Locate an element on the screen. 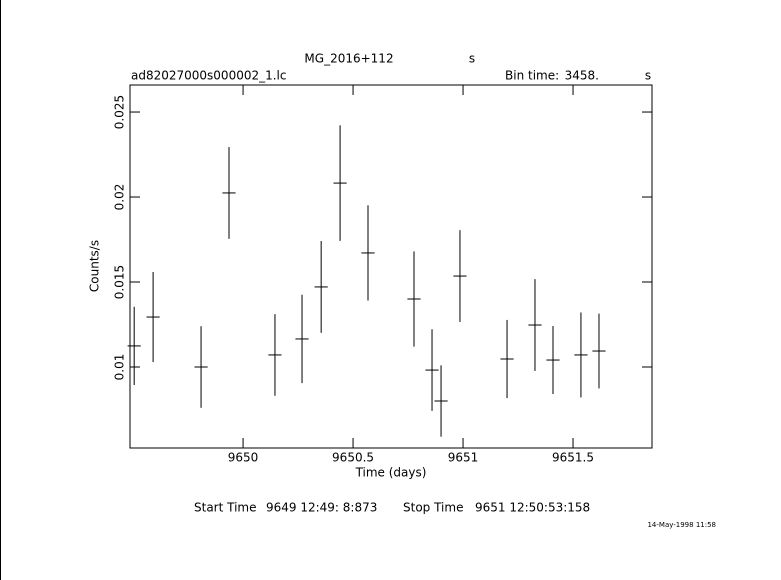 The image size is (781, 580). stop-time: 9651 12:50:53:158 is located at coordinates (532, 508).